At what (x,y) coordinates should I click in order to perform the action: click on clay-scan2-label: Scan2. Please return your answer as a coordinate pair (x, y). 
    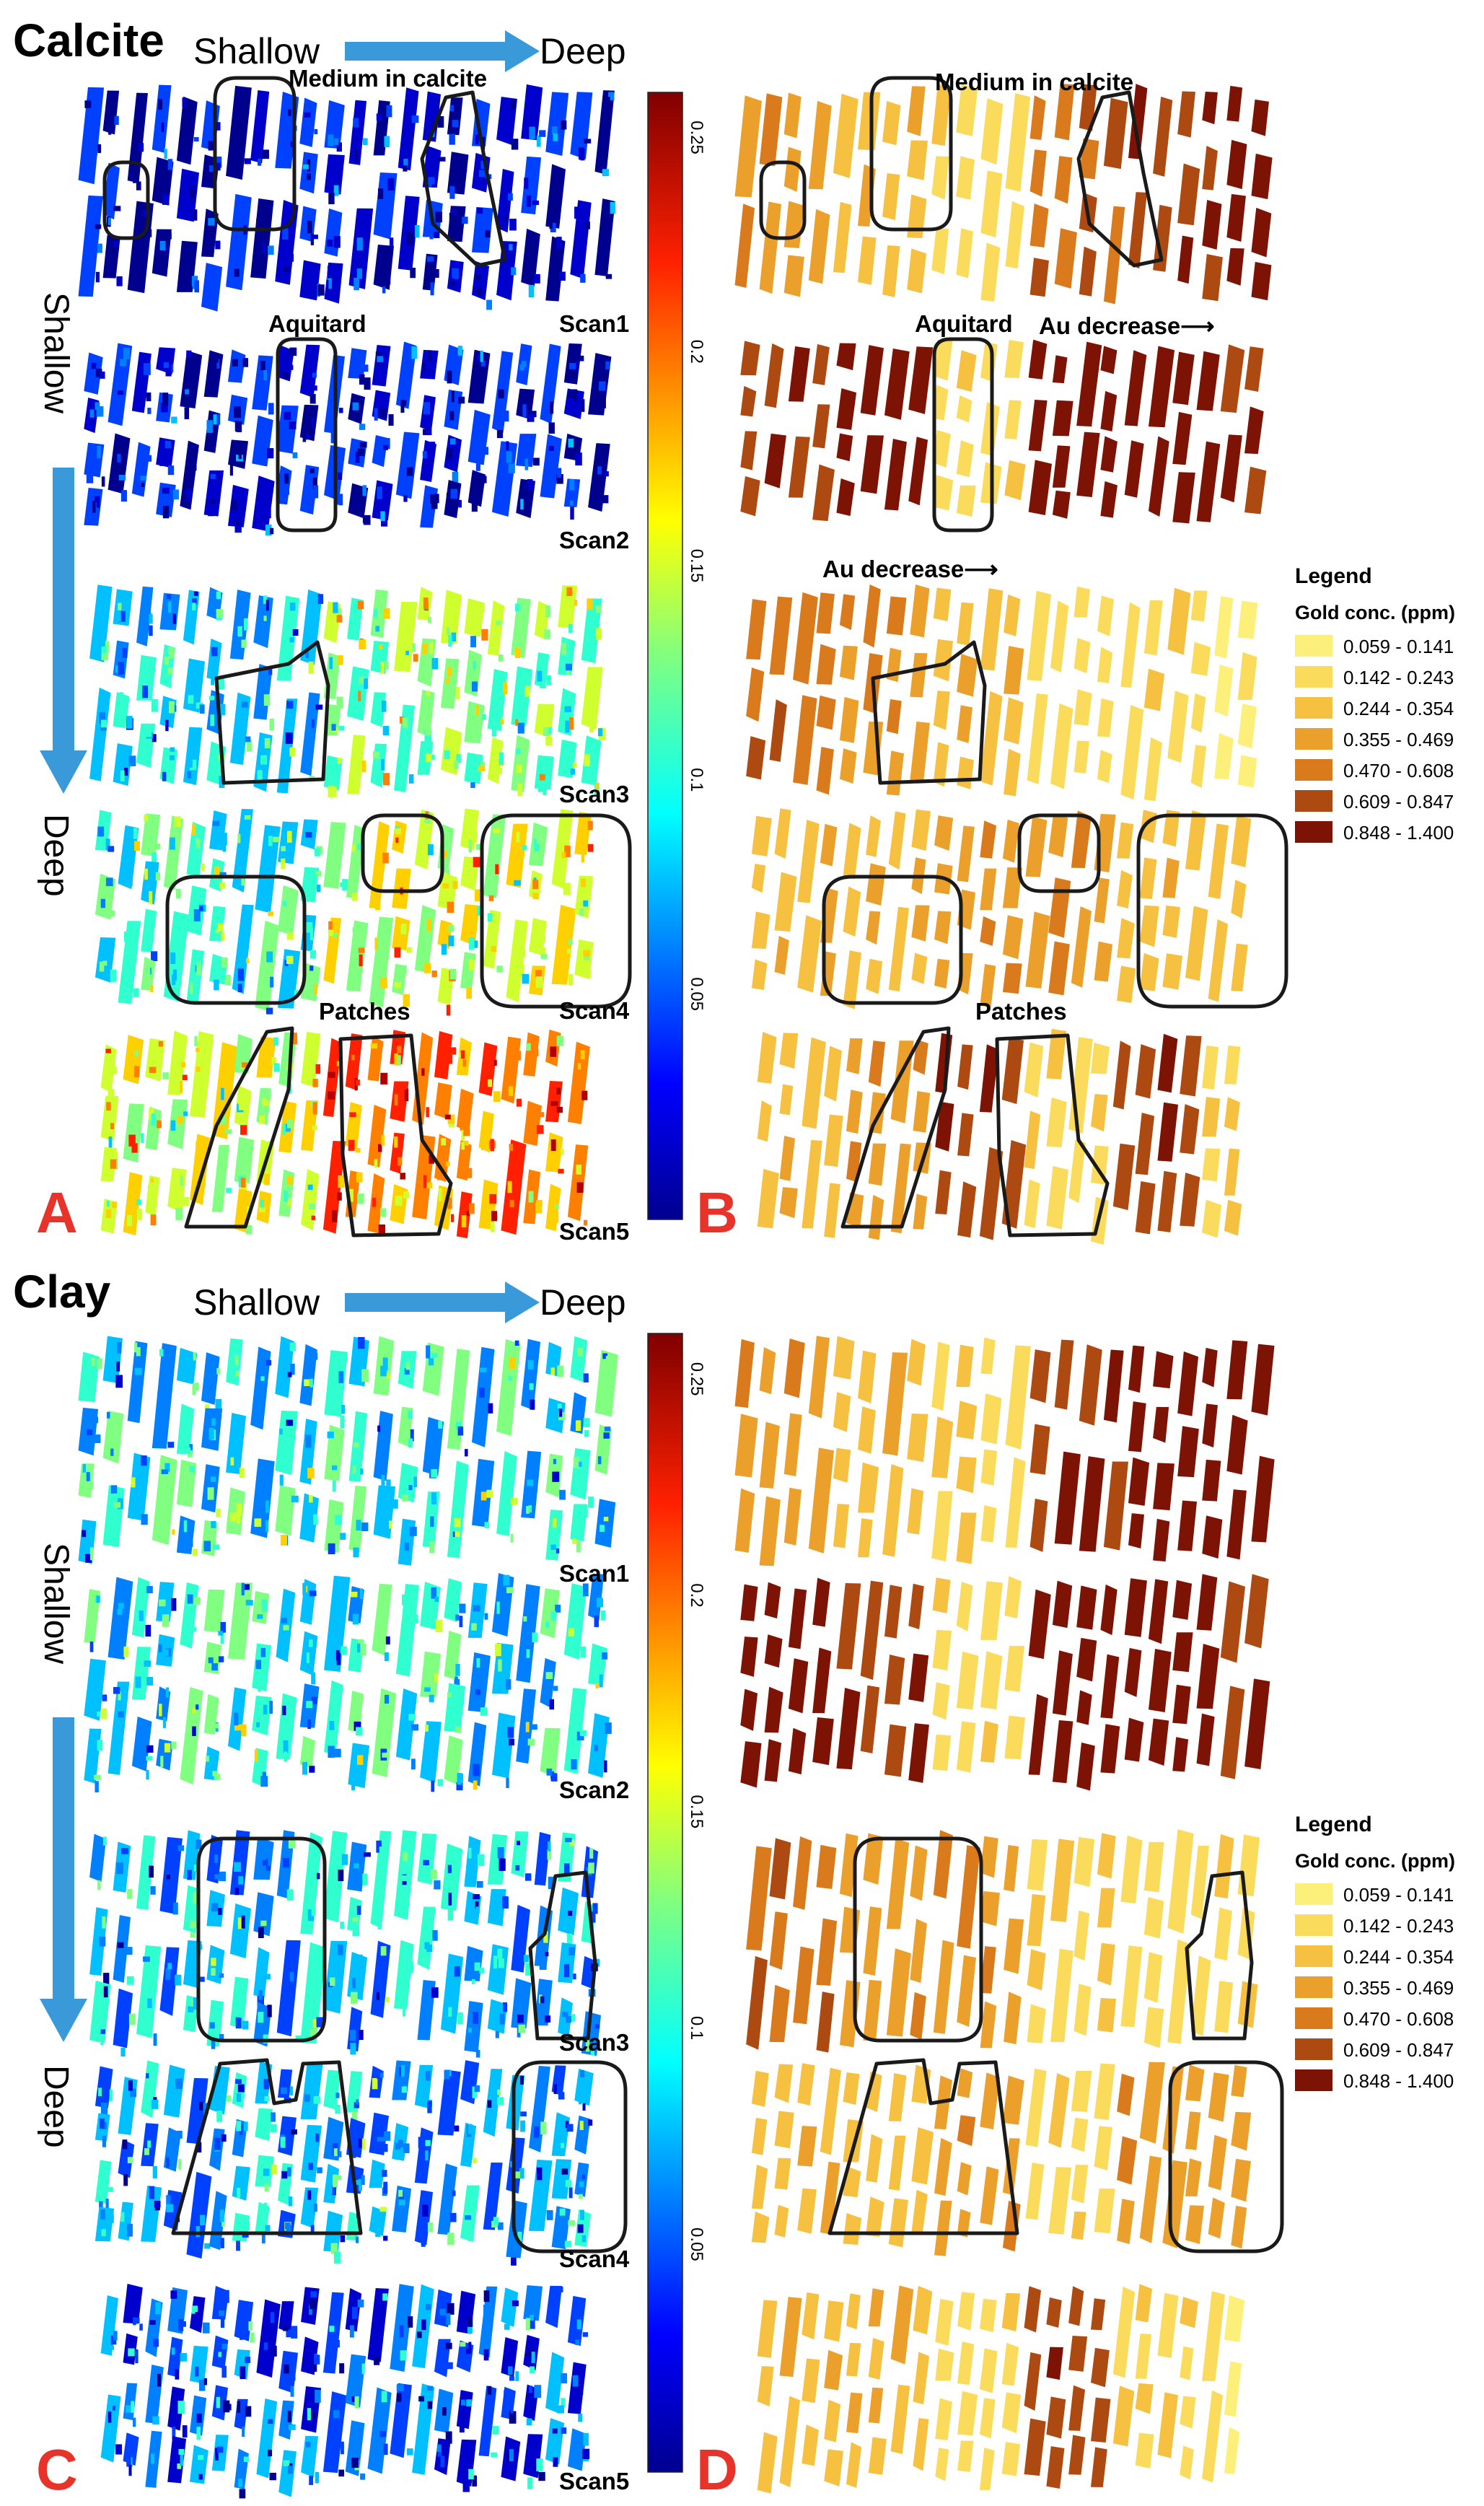
    Looking at the image, I should click on (594, 1790).